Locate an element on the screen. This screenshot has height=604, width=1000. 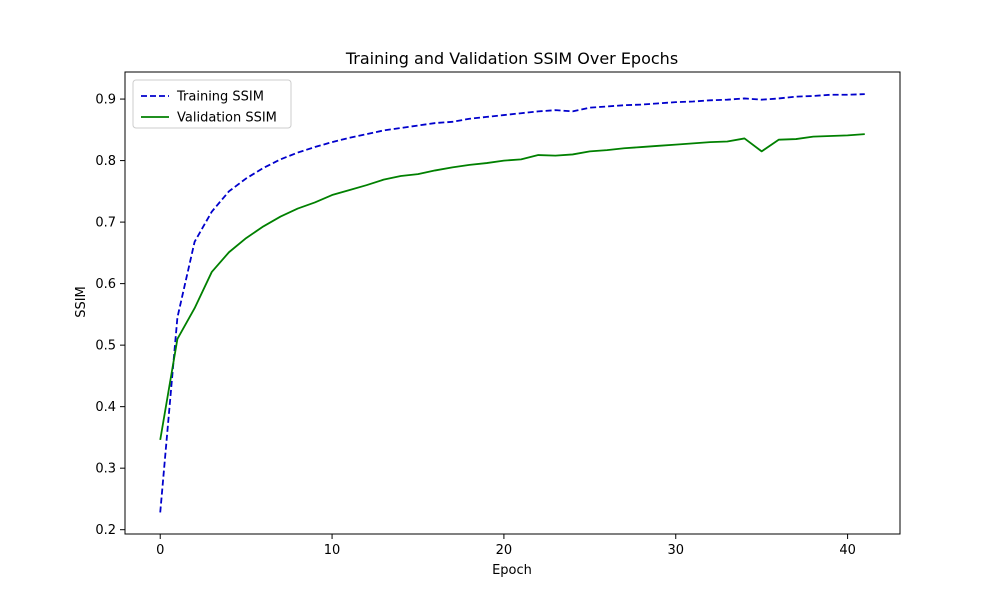
legend: Training SSIM Validation SSIM is located at coordinates (212, 104).